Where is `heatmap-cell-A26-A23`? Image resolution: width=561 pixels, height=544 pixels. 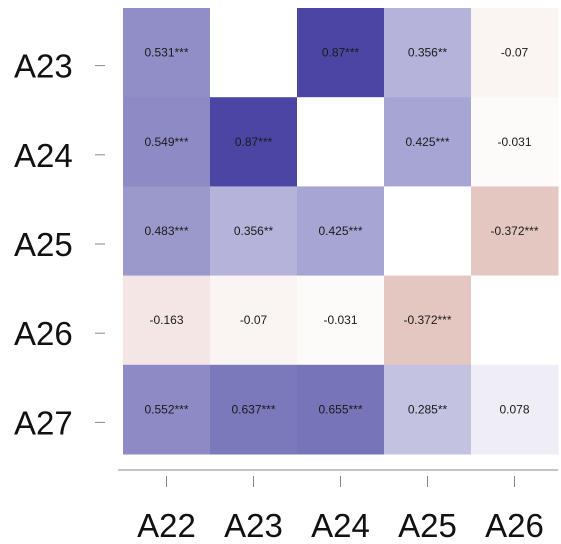
heatmap-cell-A26-A23 is located at coordinates (254, 320).